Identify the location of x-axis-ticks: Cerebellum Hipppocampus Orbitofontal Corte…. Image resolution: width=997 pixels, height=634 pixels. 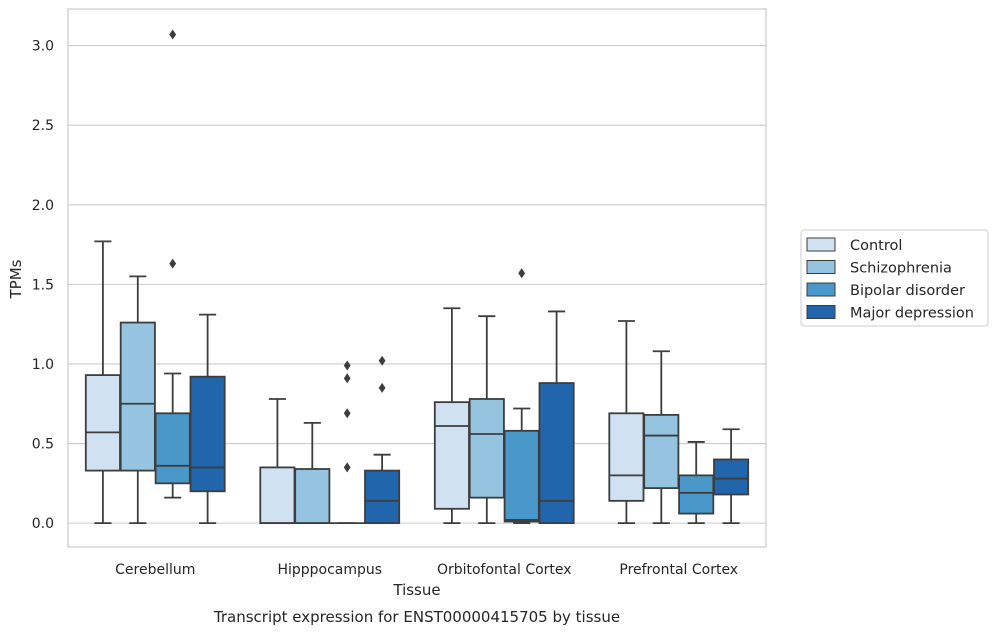
(426, 570).